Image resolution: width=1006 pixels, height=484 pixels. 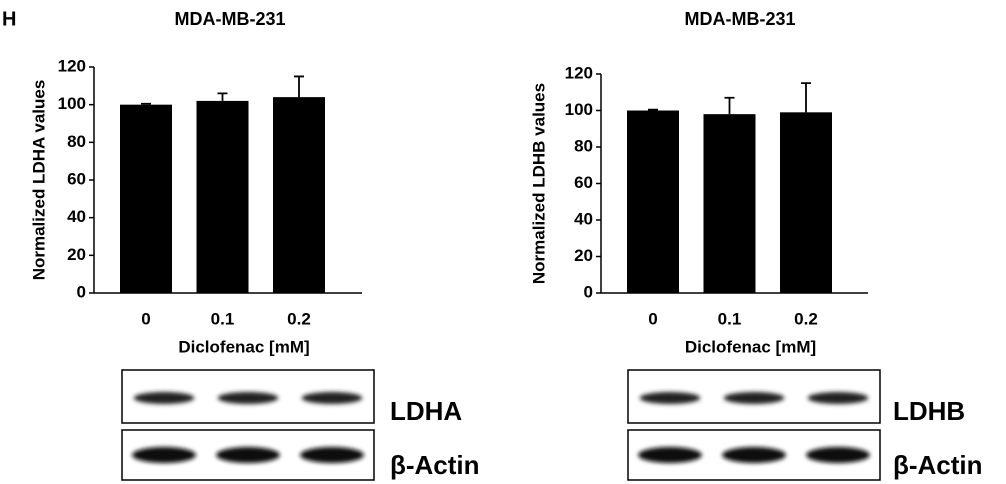 What do you see at coordinates (38, 180) in the screenshot?
I see `y-axis-label: Normalized LDHA values` at bounding box center [38, 180].